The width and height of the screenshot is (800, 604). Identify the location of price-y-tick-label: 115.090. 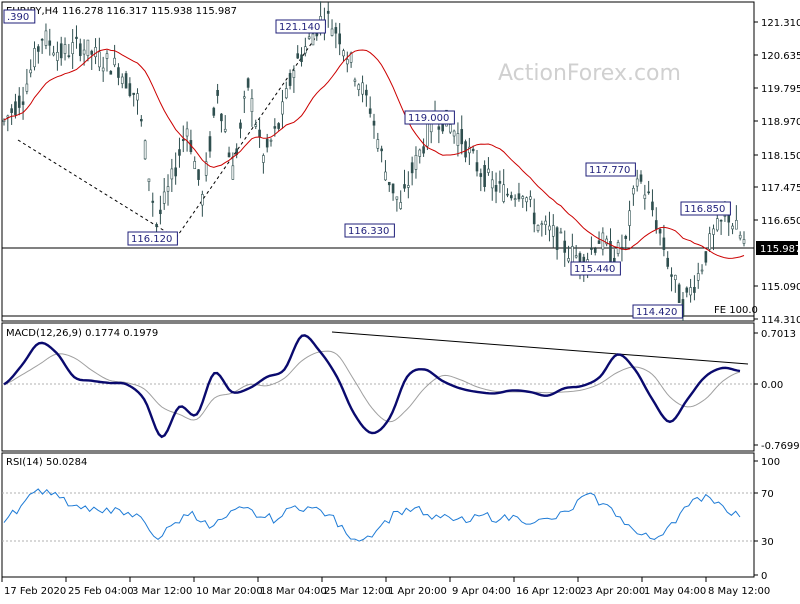
(780, 287).